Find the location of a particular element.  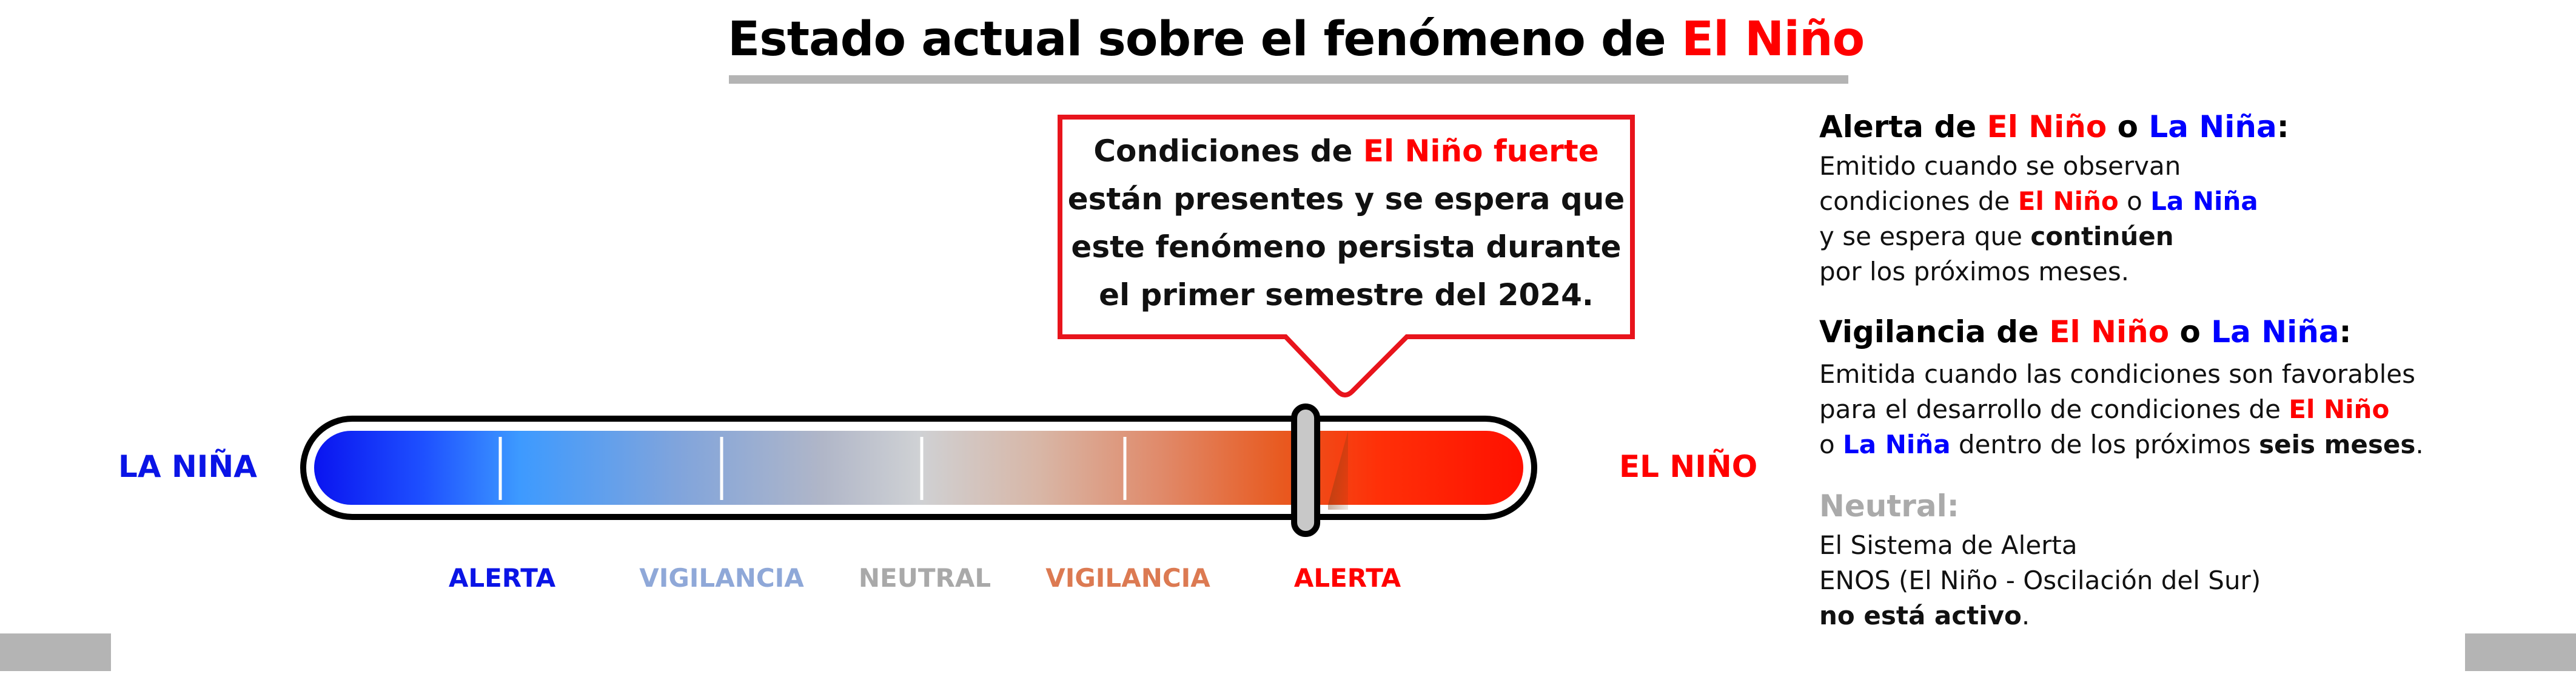

callout-el-nino-fuerte: El Niño fuerte is located at coordinates (1481, 151).